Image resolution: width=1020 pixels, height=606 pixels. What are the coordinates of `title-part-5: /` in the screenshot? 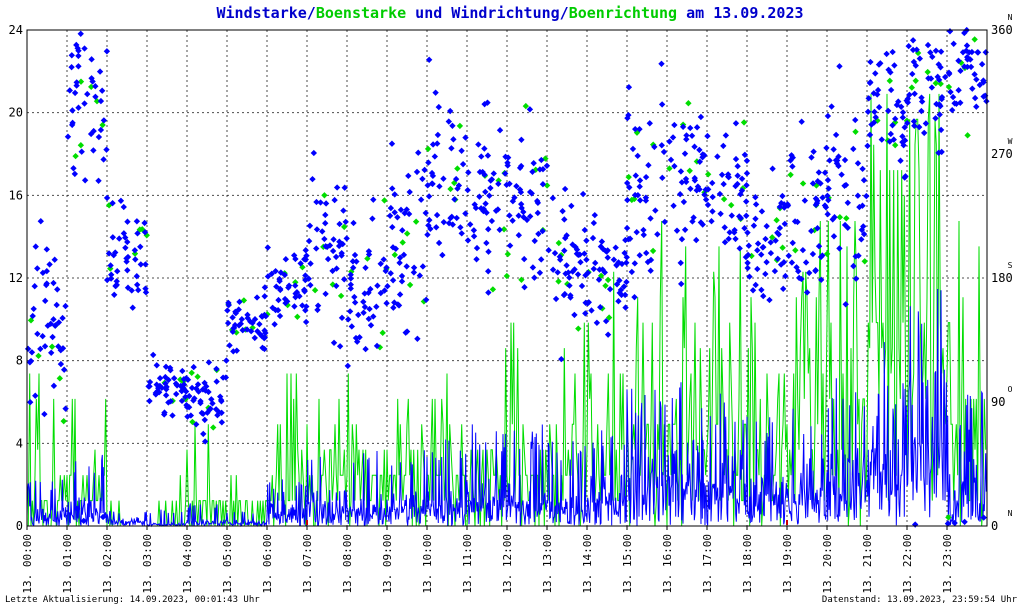 It's located at (564, 13).